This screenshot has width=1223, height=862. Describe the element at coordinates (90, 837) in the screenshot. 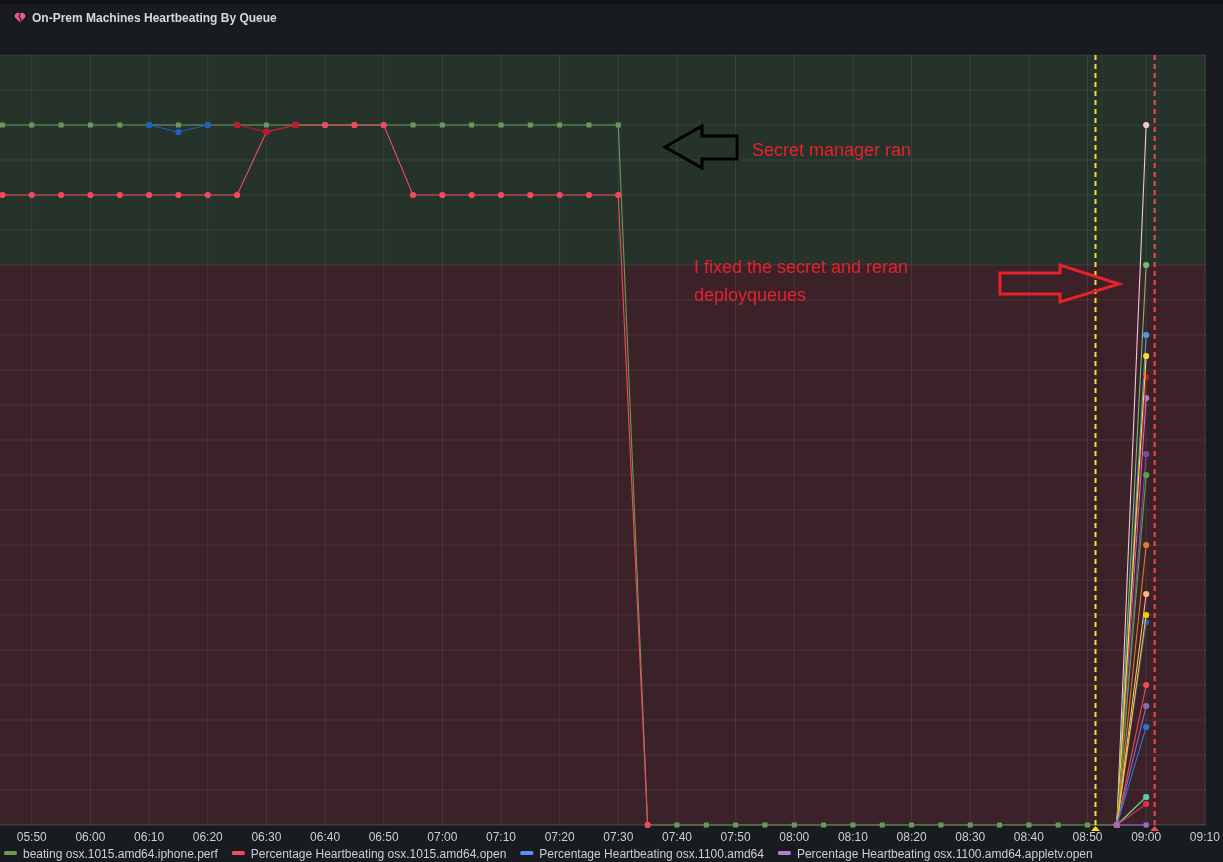

I see `x-tick-label: 06:00` at that location.